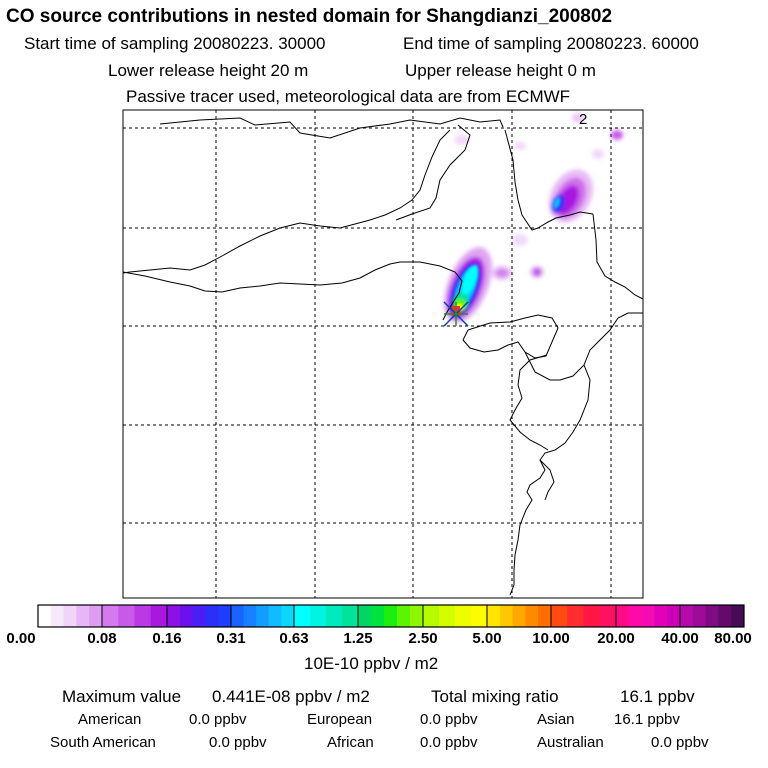 The height and width of the screenshot is (768, 768). Describe the element at coordinates (110, 719) in the screenshot. I see `region-name-american: American` at that location.